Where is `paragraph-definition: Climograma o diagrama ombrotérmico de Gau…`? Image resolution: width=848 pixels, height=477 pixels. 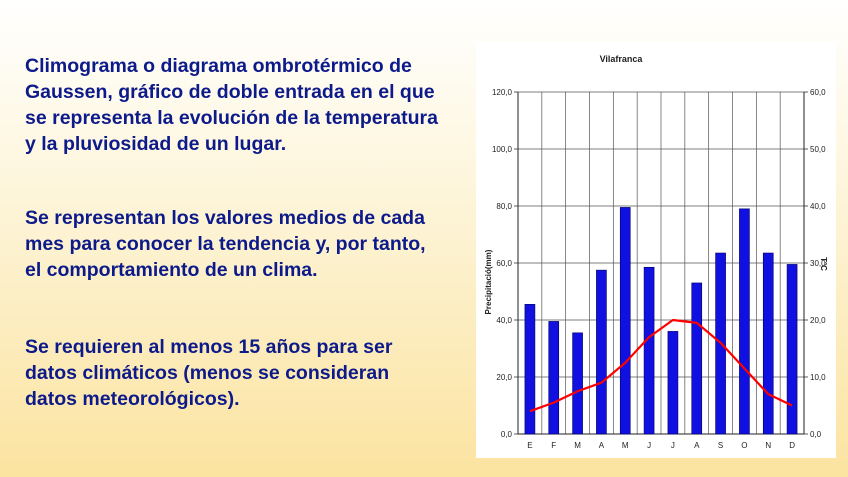
paragraph-definition: Climograma o diagrama ombrotérmico de Gau… is located at coordinates (231, 105).